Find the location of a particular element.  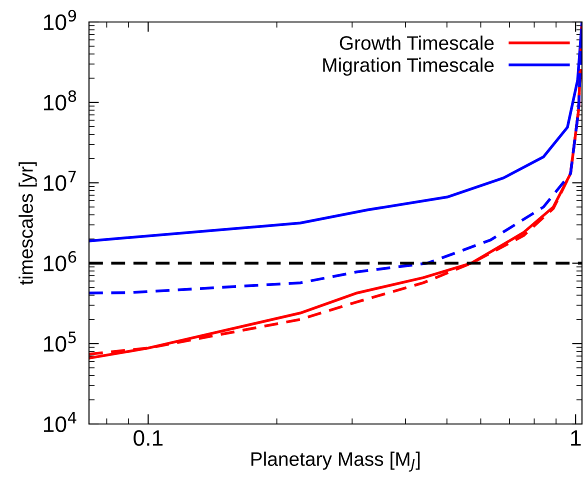

y-tick-label: 10$^{5}$ is located at coordinates (60, 342).